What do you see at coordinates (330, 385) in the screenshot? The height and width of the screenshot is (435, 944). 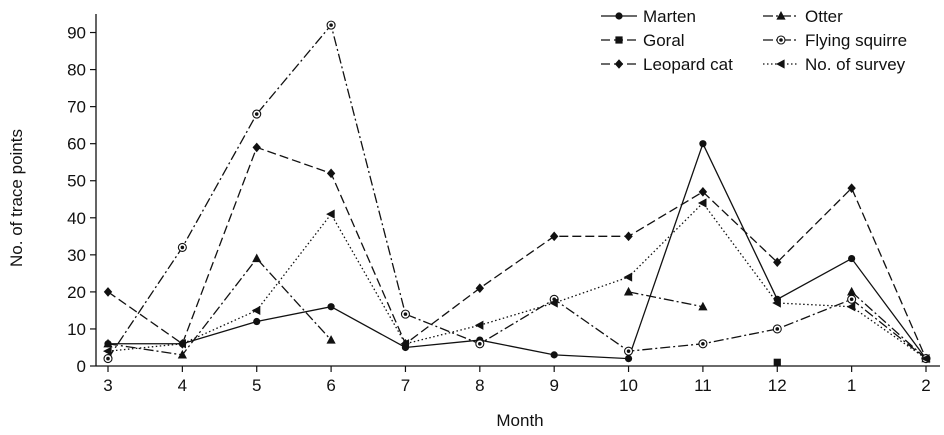 I see `x-tick-label: 6` at bounding box center [330, 385].